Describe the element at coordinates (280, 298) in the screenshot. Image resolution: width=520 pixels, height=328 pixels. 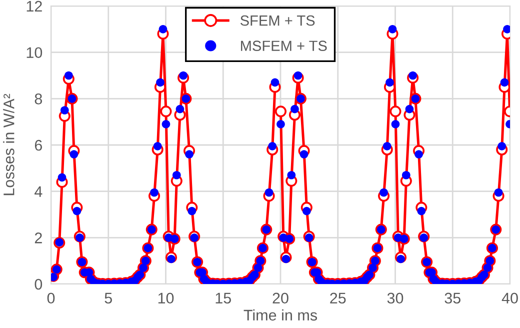
I see `x-tick-label: 20` at that location.